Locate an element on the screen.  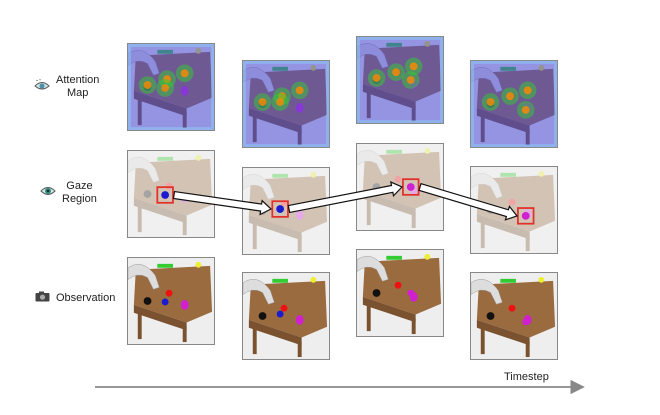
row-label-observation: Observation is located at coordinates (75, 298).